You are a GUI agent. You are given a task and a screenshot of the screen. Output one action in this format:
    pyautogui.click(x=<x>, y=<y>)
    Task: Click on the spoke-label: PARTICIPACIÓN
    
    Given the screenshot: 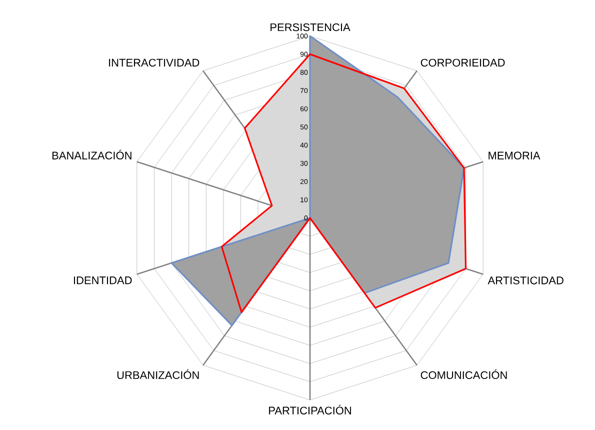 What is the action you would take?
    pyautogui.click(x=310, y=409)
    